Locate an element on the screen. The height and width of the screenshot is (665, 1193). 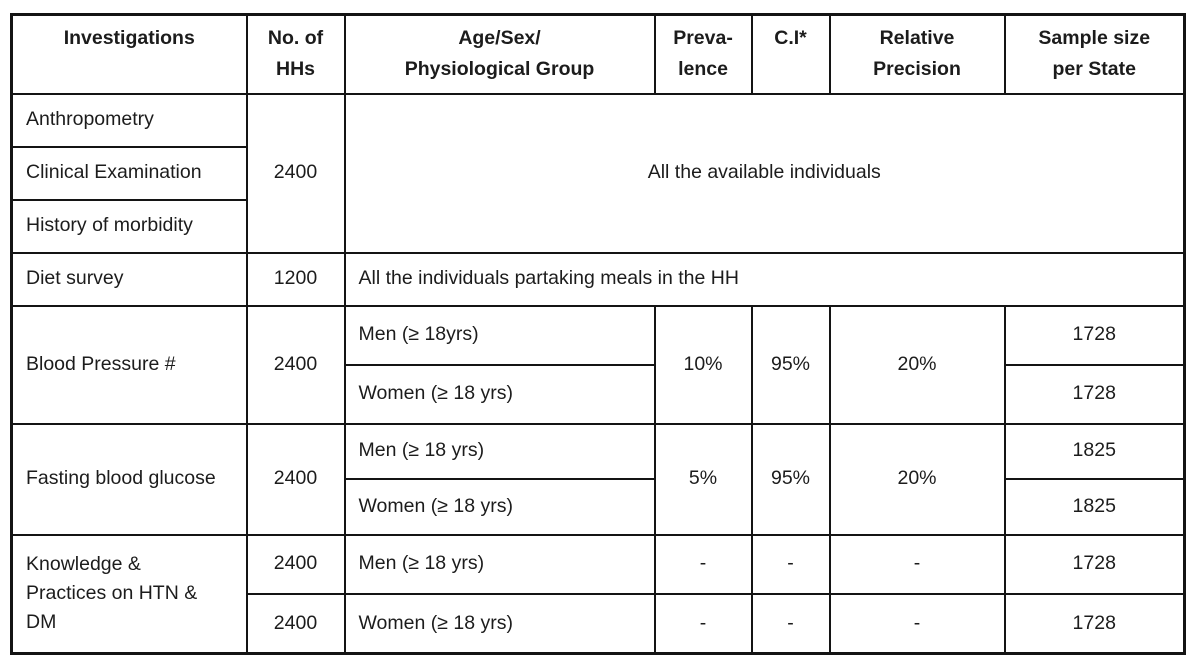
cell-kp-investigation: Knowledge & Practices on HTN & DM is located at coordinates (129, 594).